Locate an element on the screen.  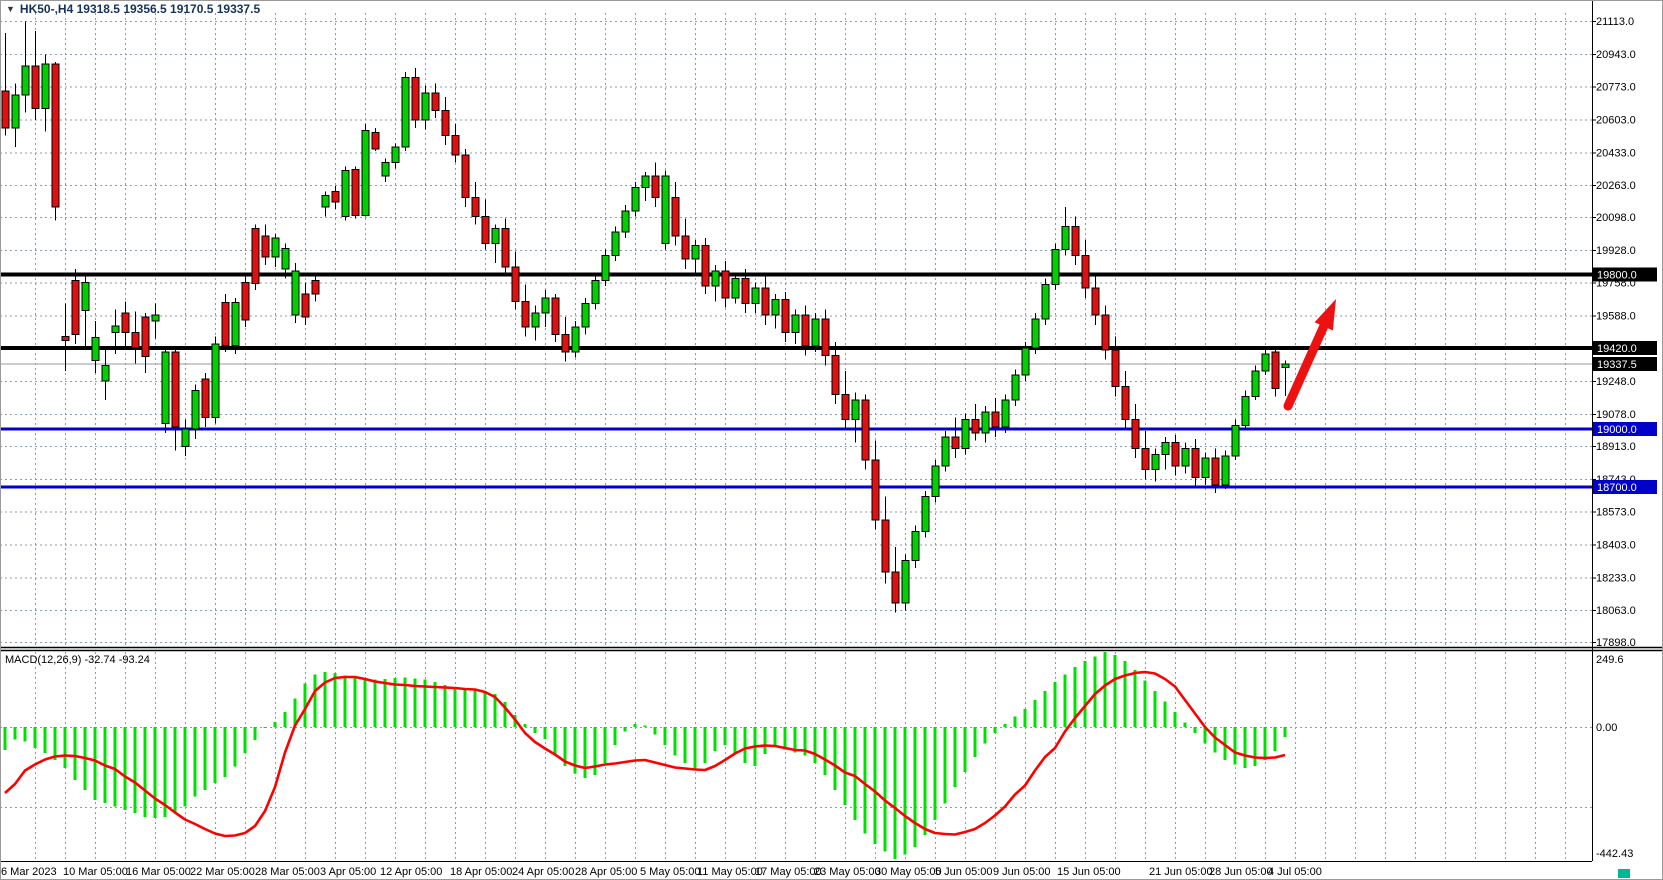
svg-text: 3 Apr 05:00 is located at coordinates (348, 872).